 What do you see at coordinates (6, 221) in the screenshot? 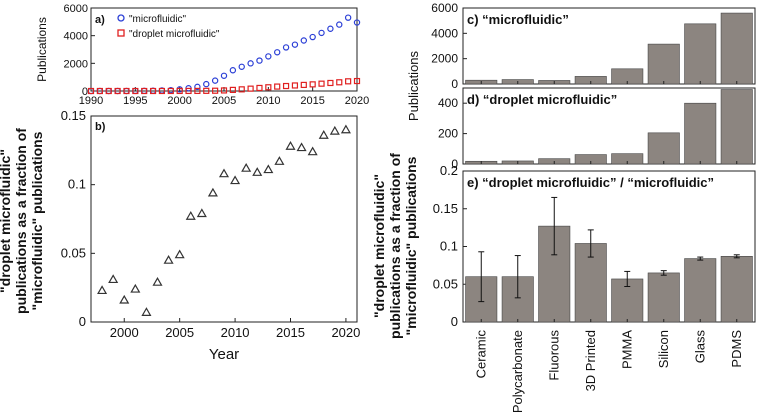
I see `panel-b-ylabel-line: "droplet microfluidic"` at bounding box center [6, 221].